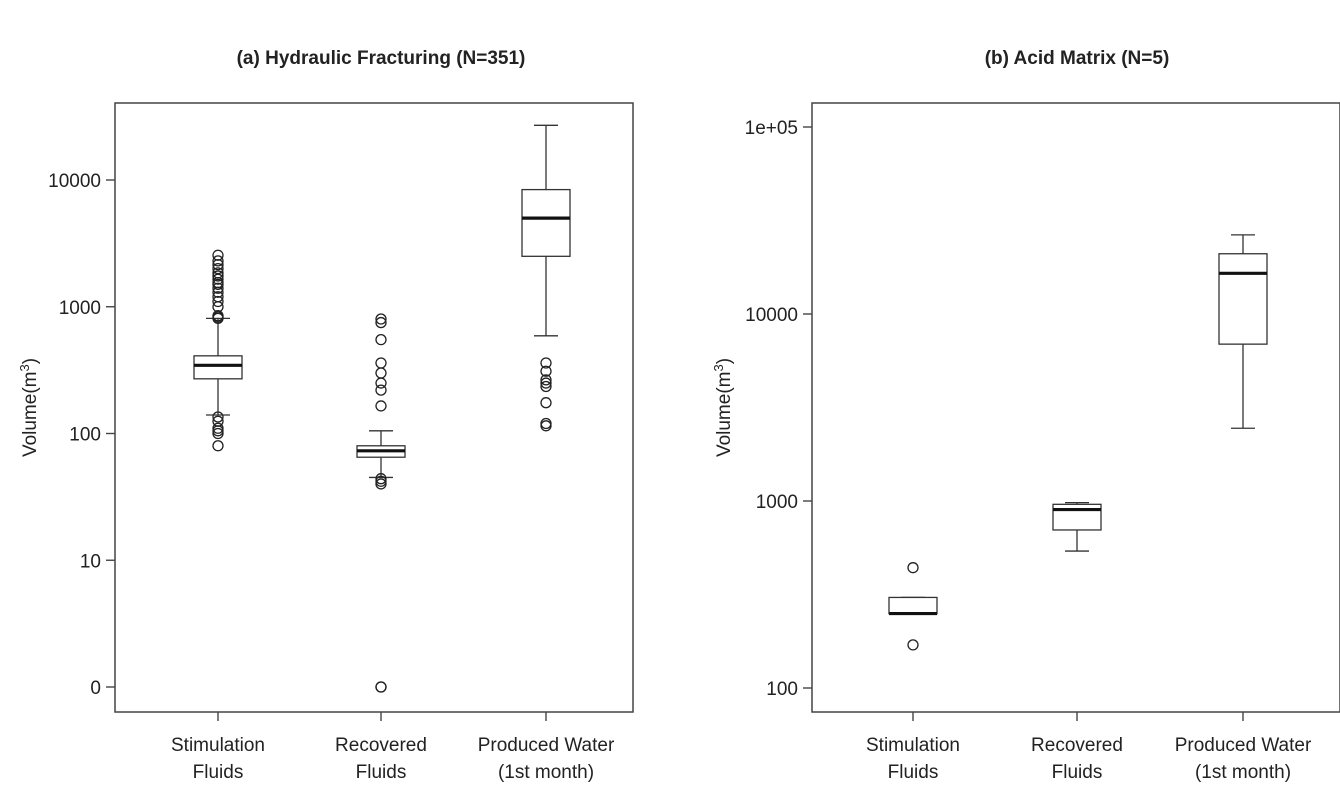 The height and width of the screenshot is (792, 1340). I want to click on chart-title: (b) Acid Matrix (N=5), so click(1077, 58).